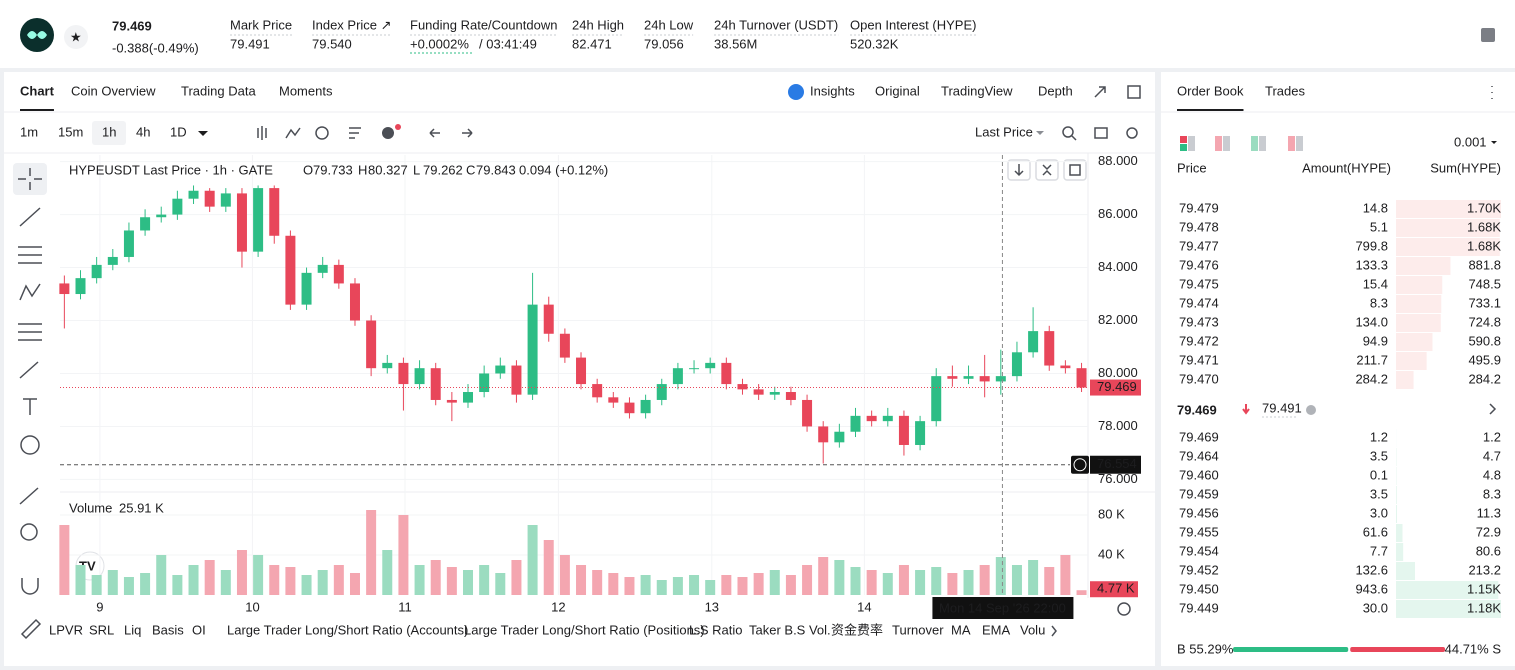  Describe the element at coordinates (1118, 319) in the screenshot. I see `y-tick-label: 82.000` at that location.